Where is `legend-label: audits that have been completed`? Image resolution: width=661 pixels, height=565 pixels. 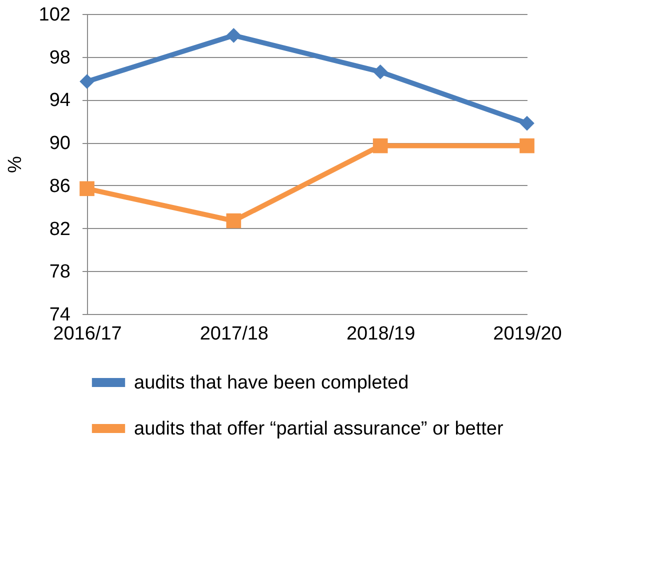 legend-label: audits that have been completed is located at coordinates (271, 383).